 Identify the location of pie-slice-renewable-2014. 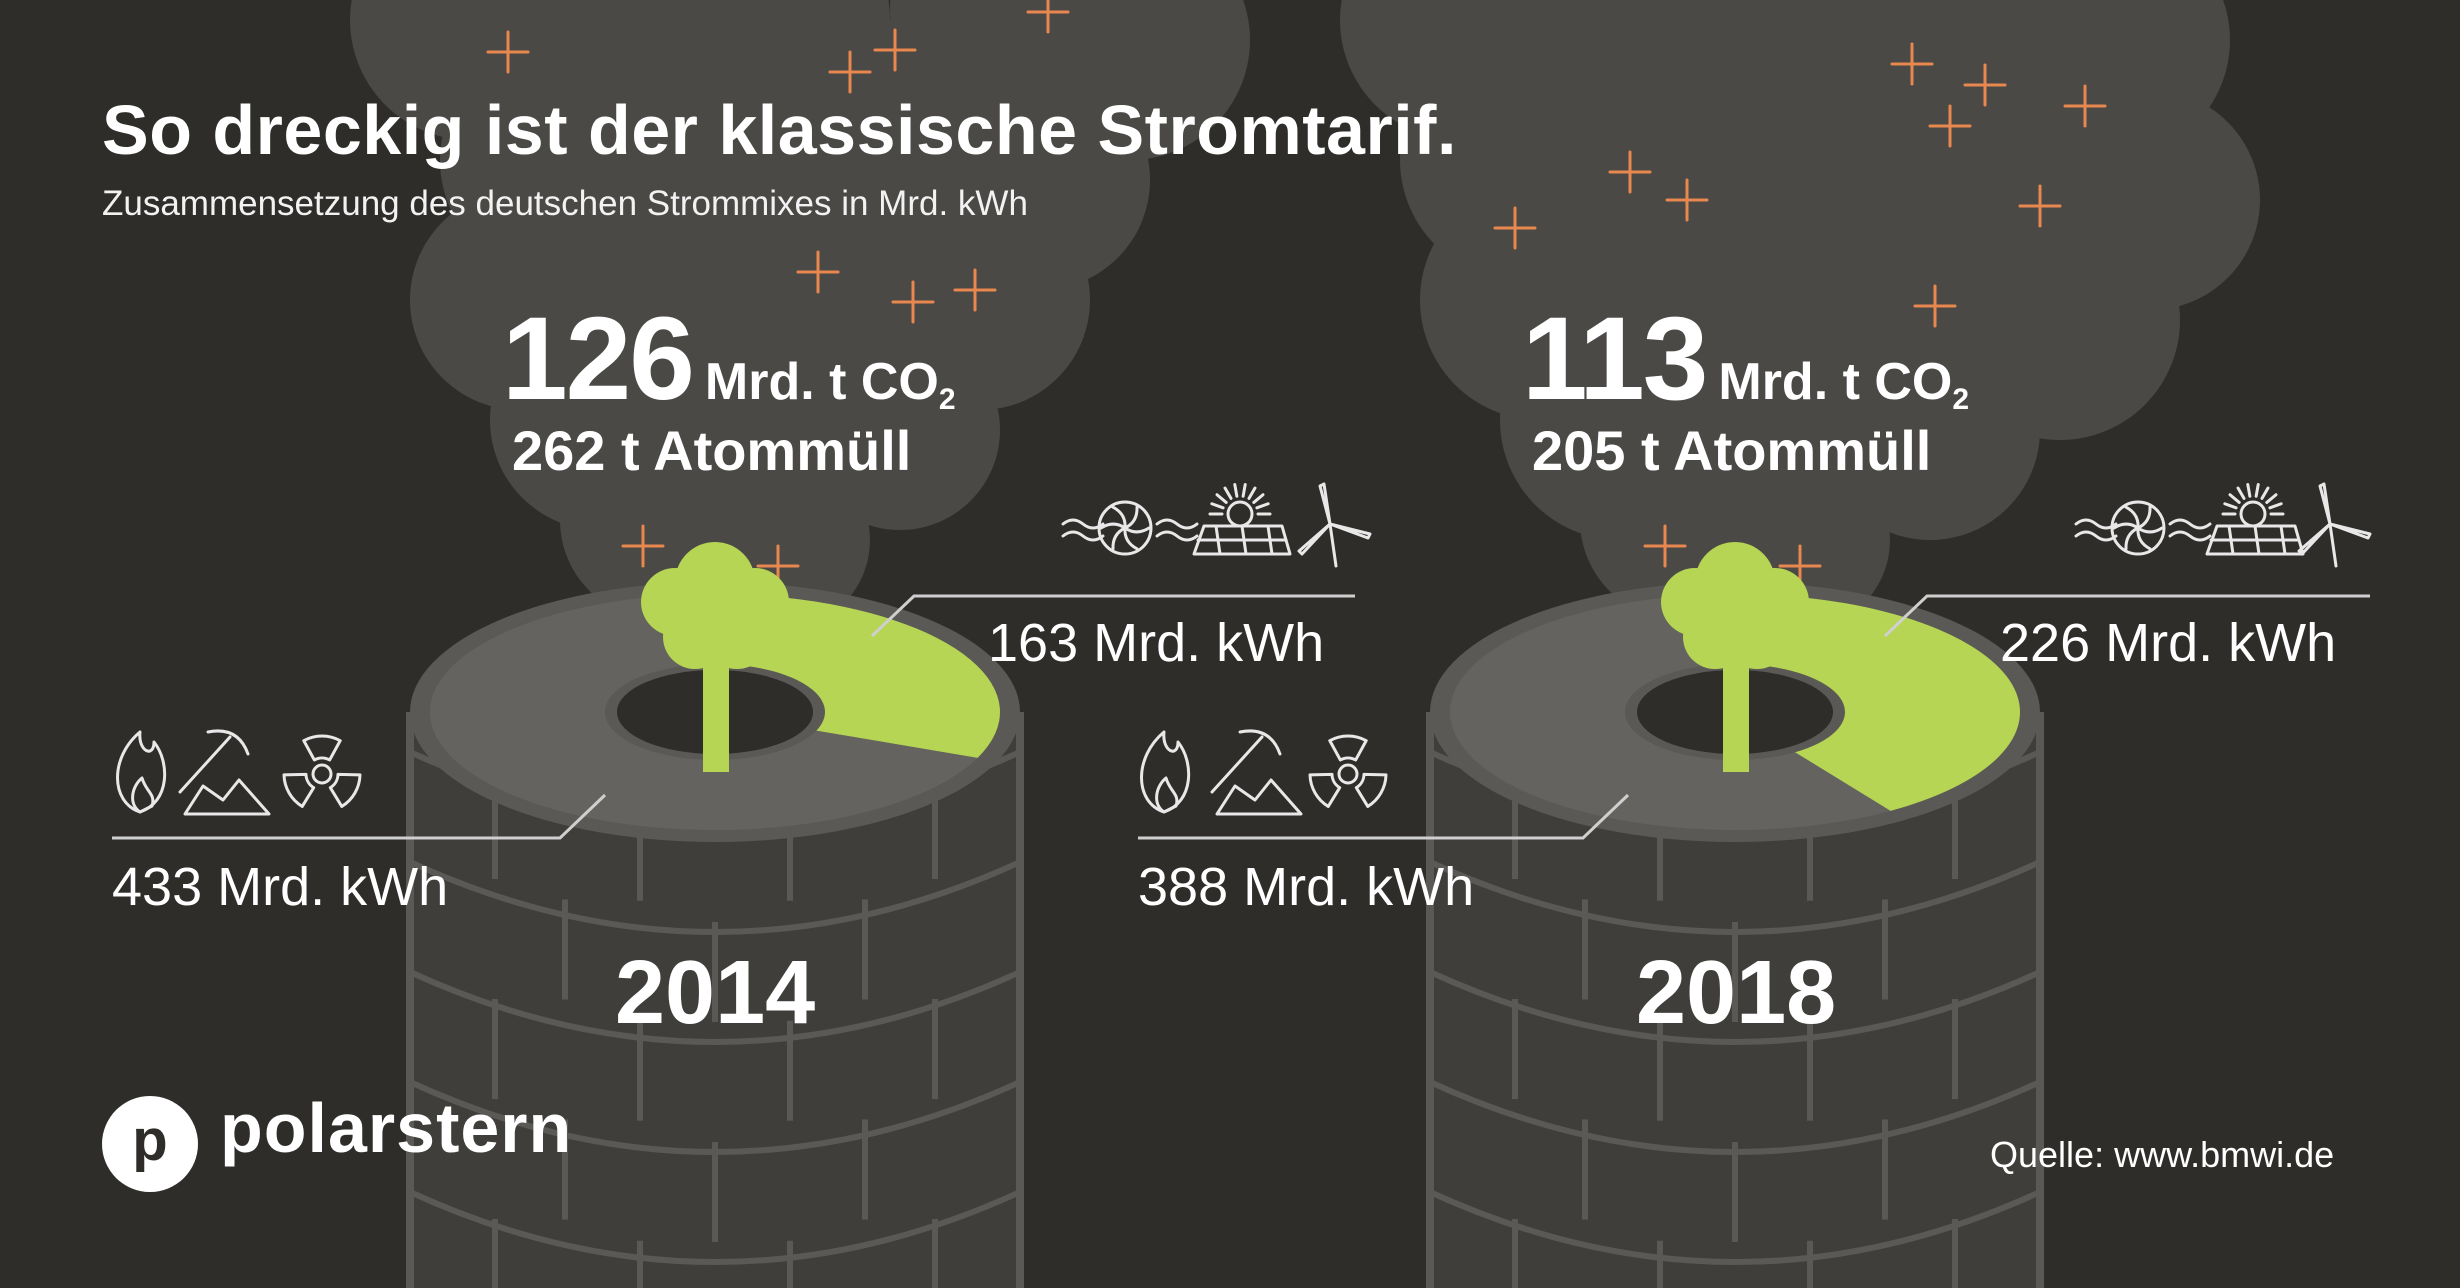
(871, 677).